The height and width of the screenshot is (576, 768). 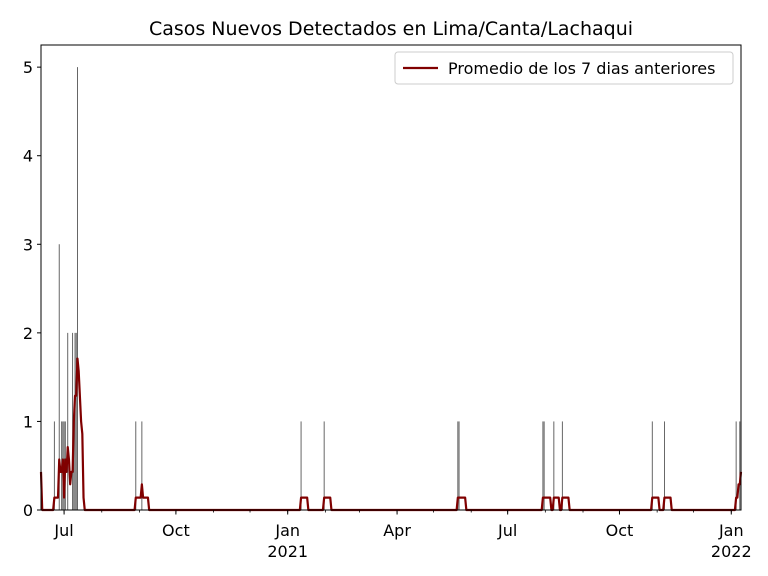 I want to click on y-tick-label: 1, so click(x=28, y=421).